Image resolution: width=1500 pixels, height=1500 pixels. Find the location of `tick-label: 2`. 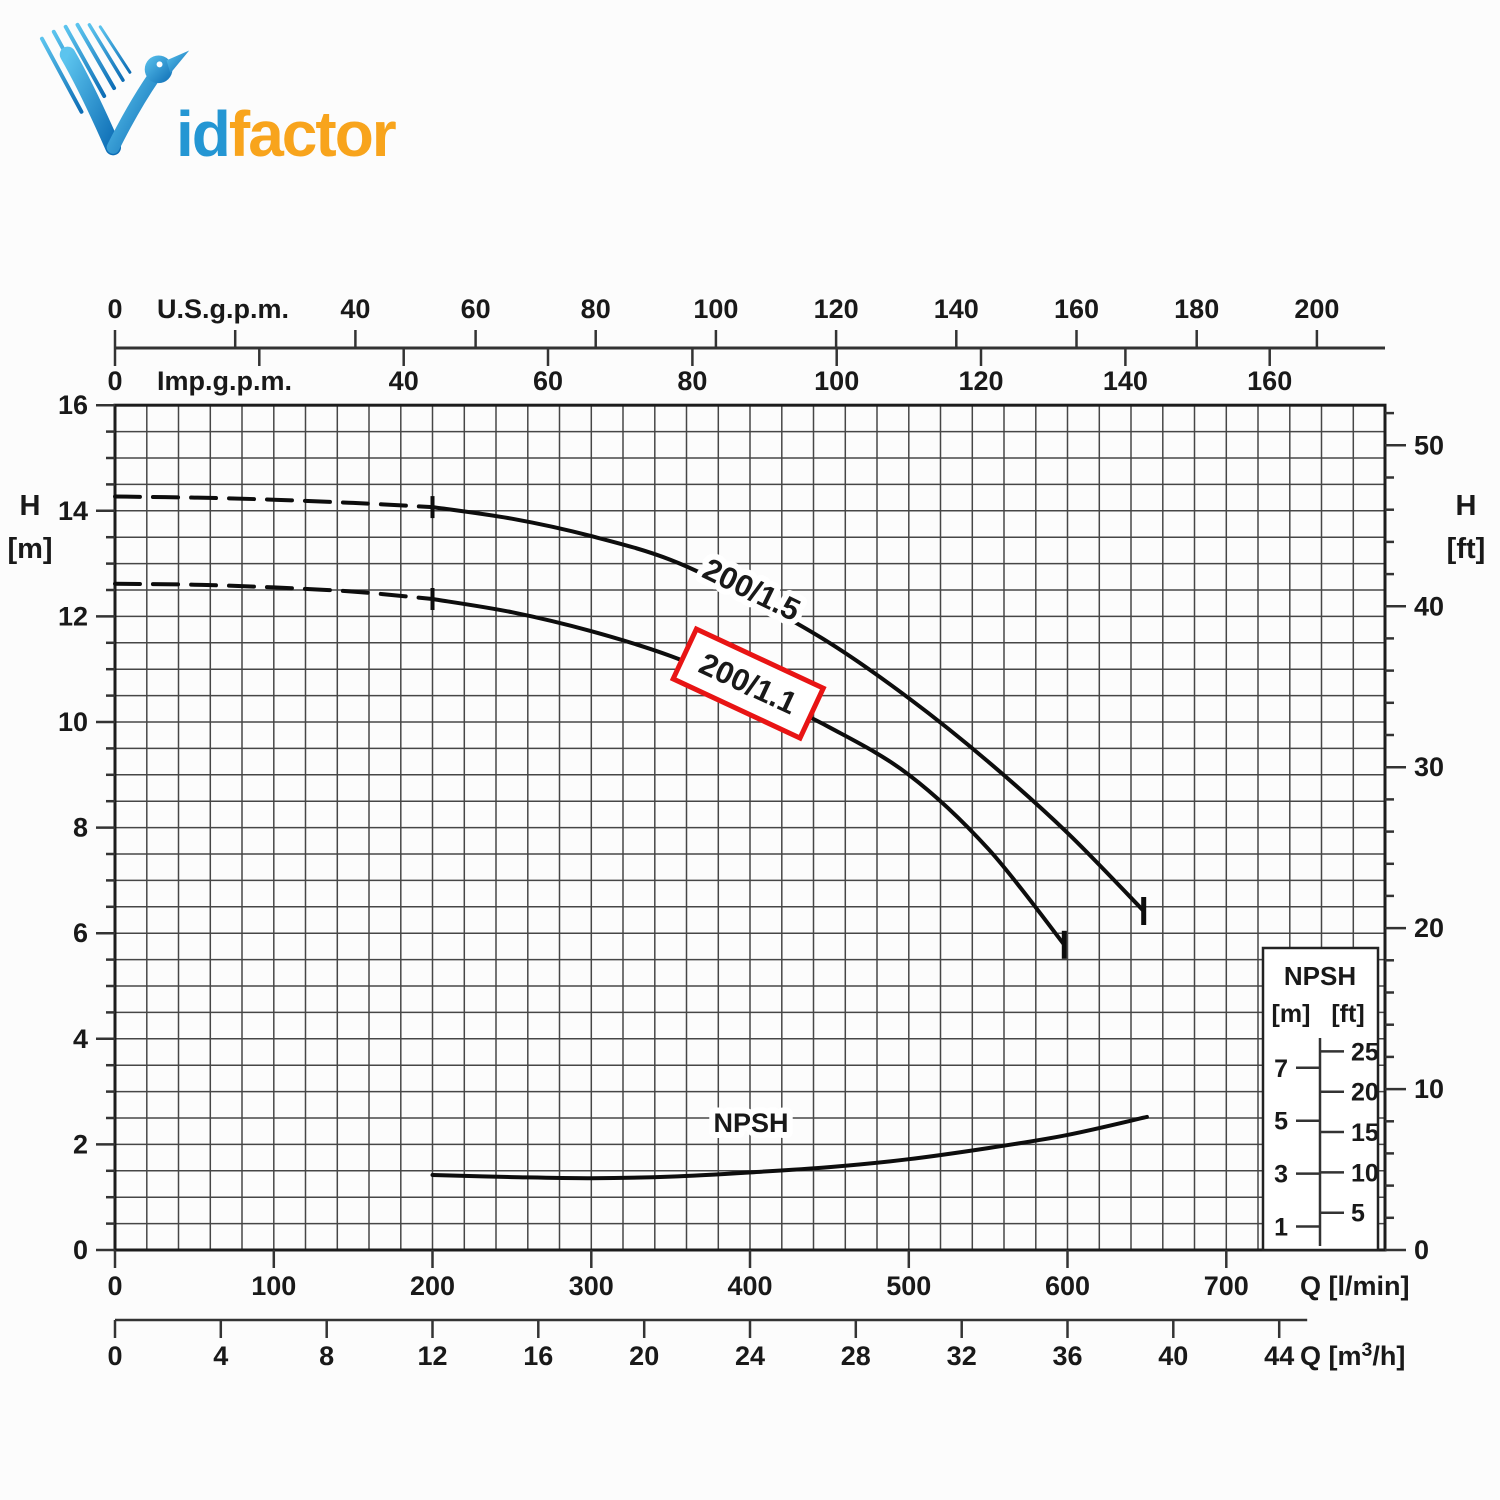

tick-label: 2 is located at coordinates (80, 1144).